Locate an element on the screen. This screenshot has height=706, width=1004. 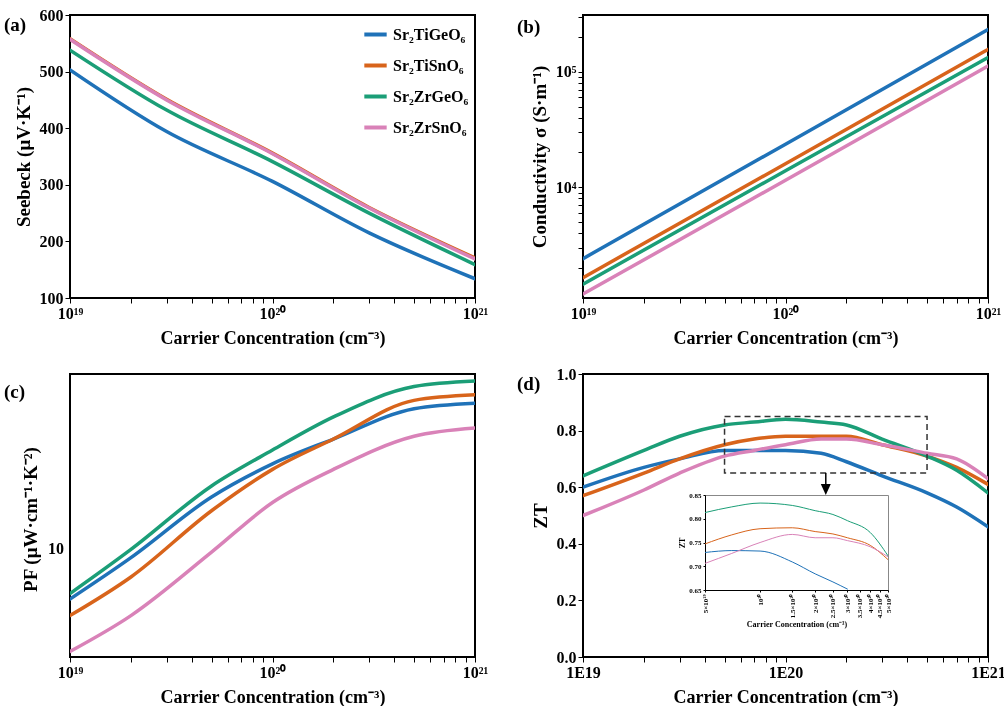
legend-label: Sr₂TiGeO₆ is located at coordinates (429, 34).